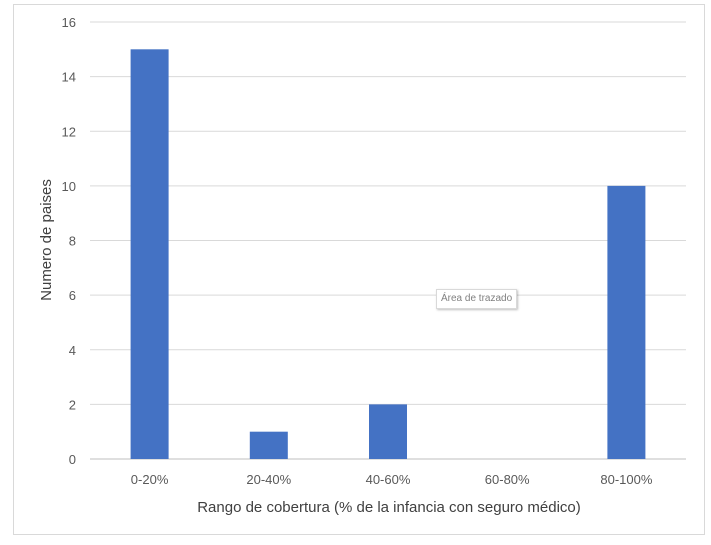  What do you see at coordinates (69, 77) in the screenshot?
I see `y-tick-label: 14` at bounding box center [69, 77].